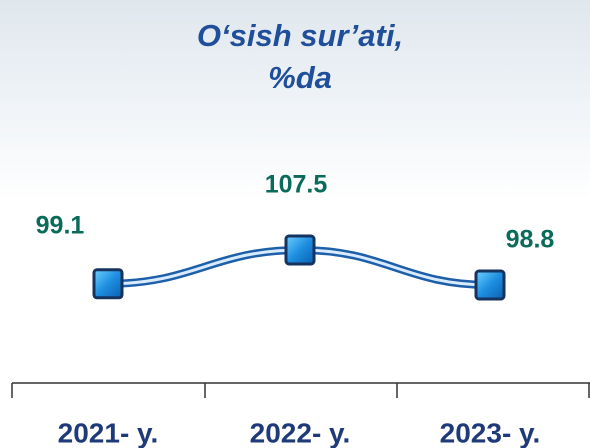 Image resolution: width=590 pixels, height=448 pixels. I want to click on data-label: 107.5, so click(296, 185).